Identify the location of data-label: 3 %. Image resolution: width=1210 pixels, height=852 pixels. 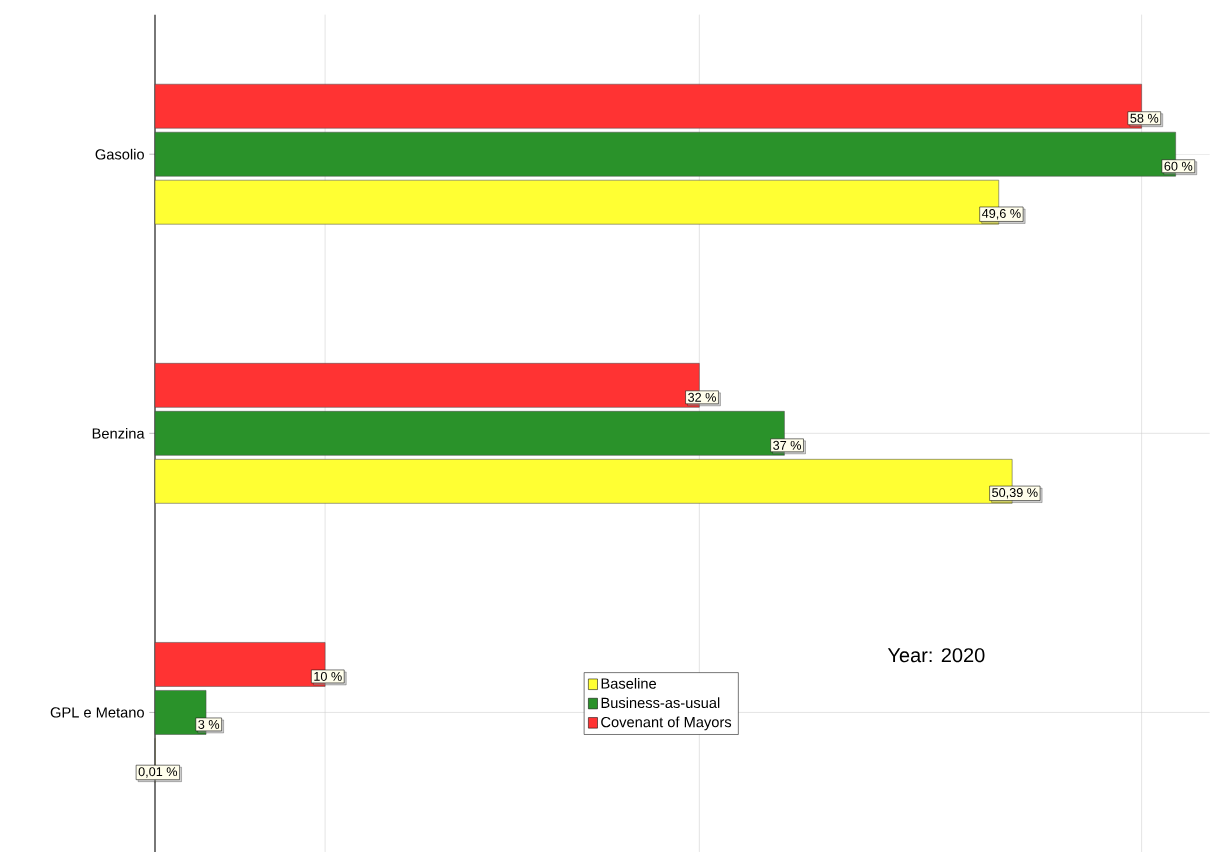
(209, 724).